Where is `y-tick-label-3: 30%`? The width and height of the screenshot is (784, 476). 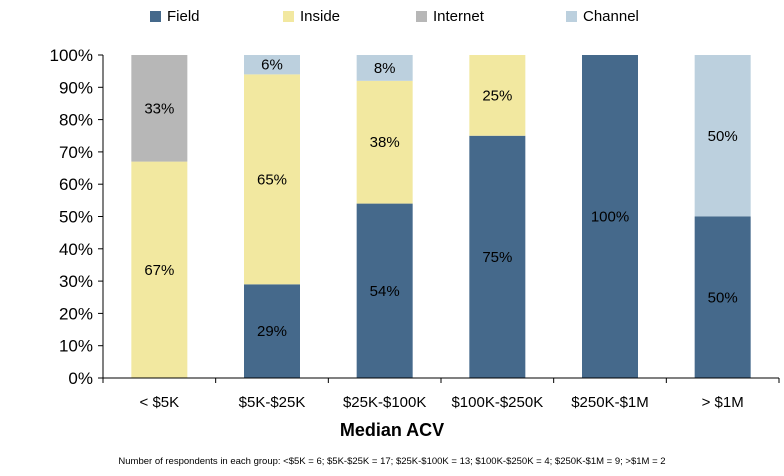
y-tick-label-3: 30% is located at coordinates (76, 281).